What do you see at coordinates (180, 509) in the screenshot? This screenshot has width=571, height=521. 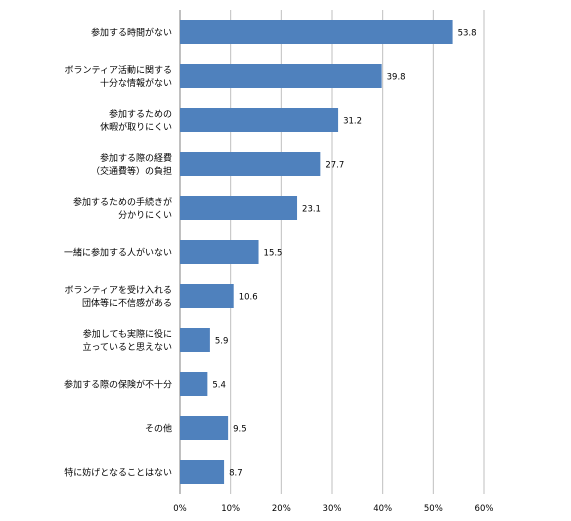 I see `x-tick-label: 0%` at bounding box center [180, 509].